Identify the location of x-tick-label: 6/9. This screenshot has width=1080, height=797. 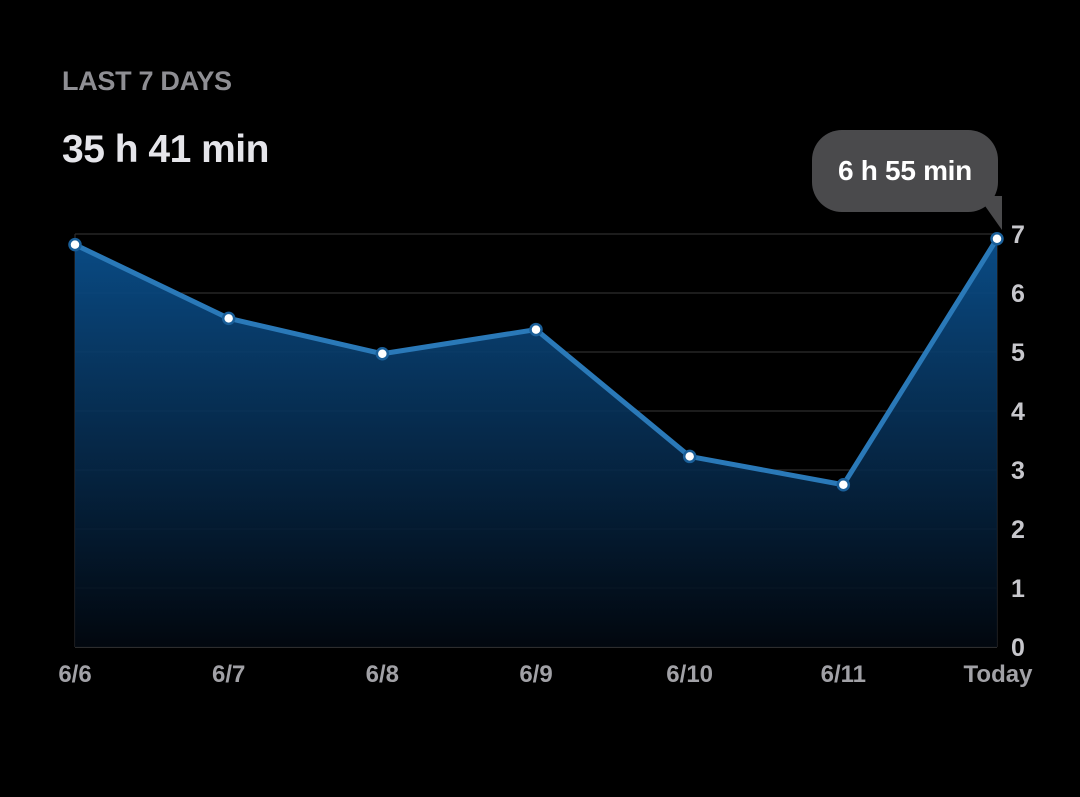
(535, 674).